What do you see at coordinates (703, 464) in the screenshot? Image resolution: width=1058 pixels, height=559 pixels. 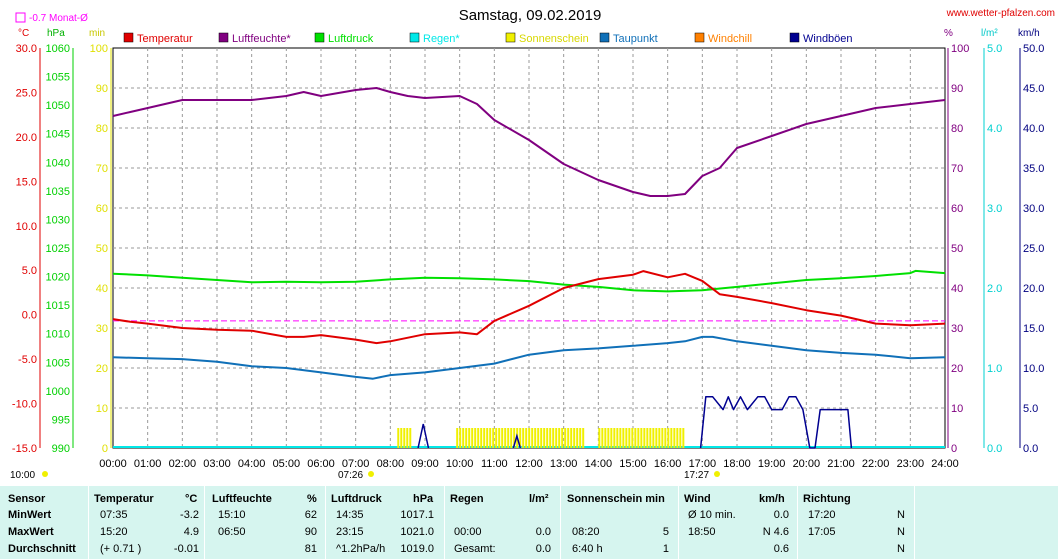 I see `x-tick-label: 17:00` at bounding box center [703, 464].